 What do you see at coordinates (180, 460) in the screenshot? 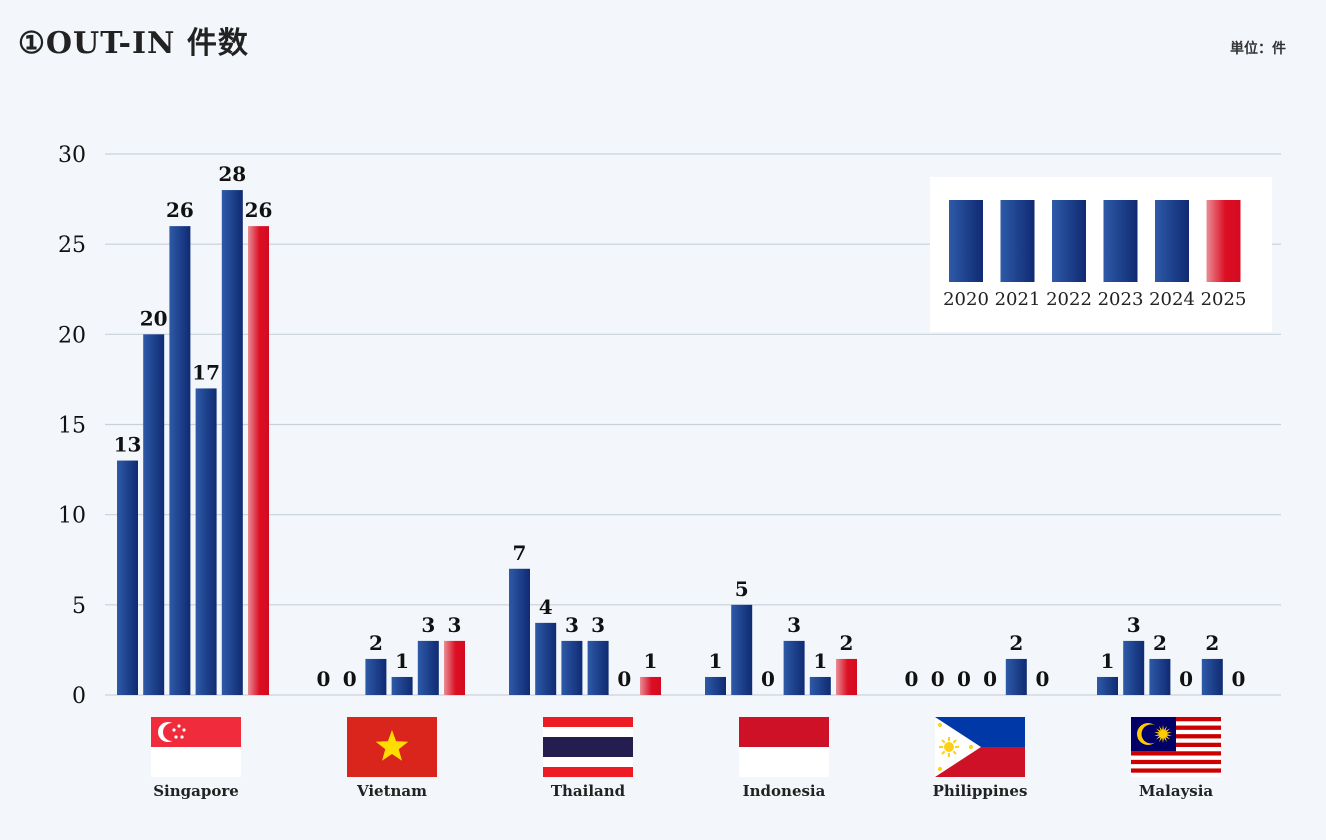
I see `bar-singapore-2022` at bounding box center [180, 460].